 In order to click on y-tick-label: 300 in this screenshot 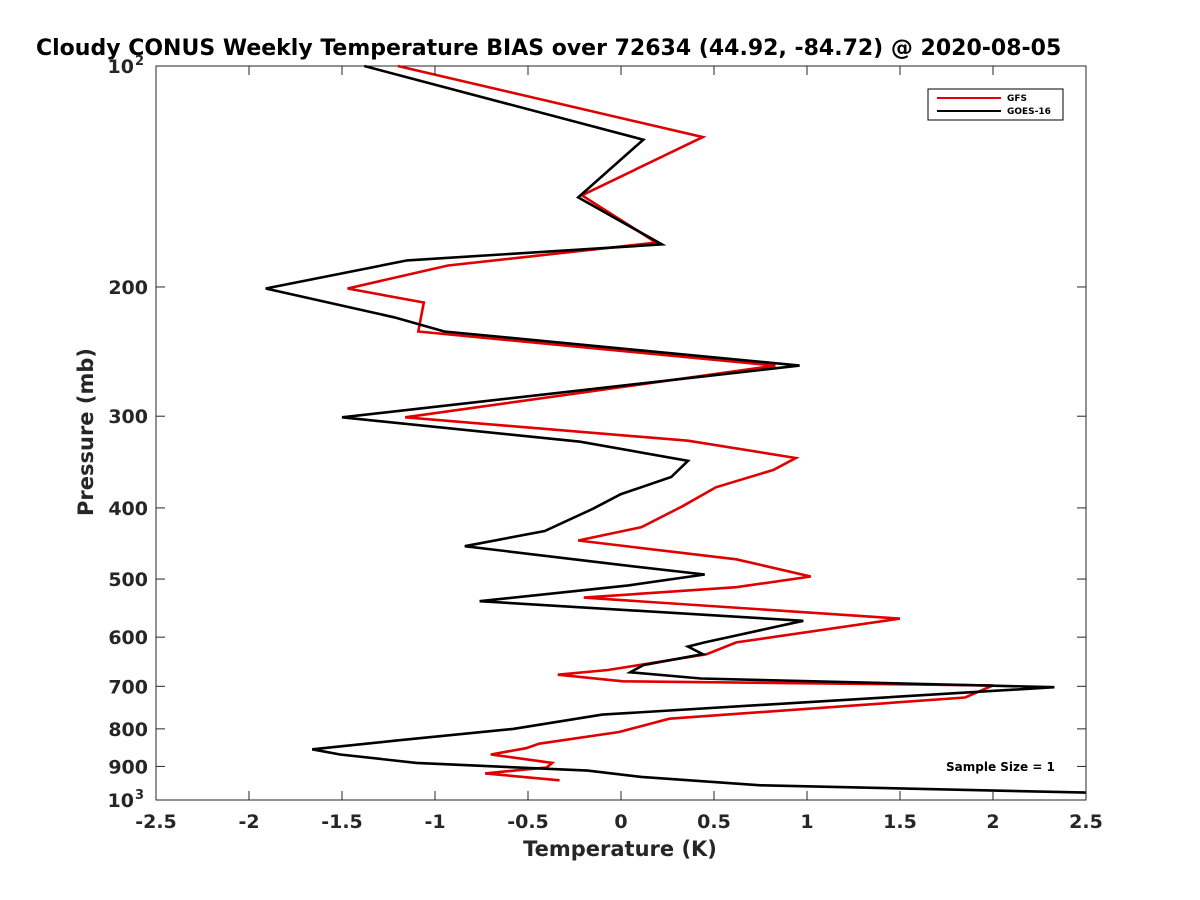, I will do `click(128, 417)`.